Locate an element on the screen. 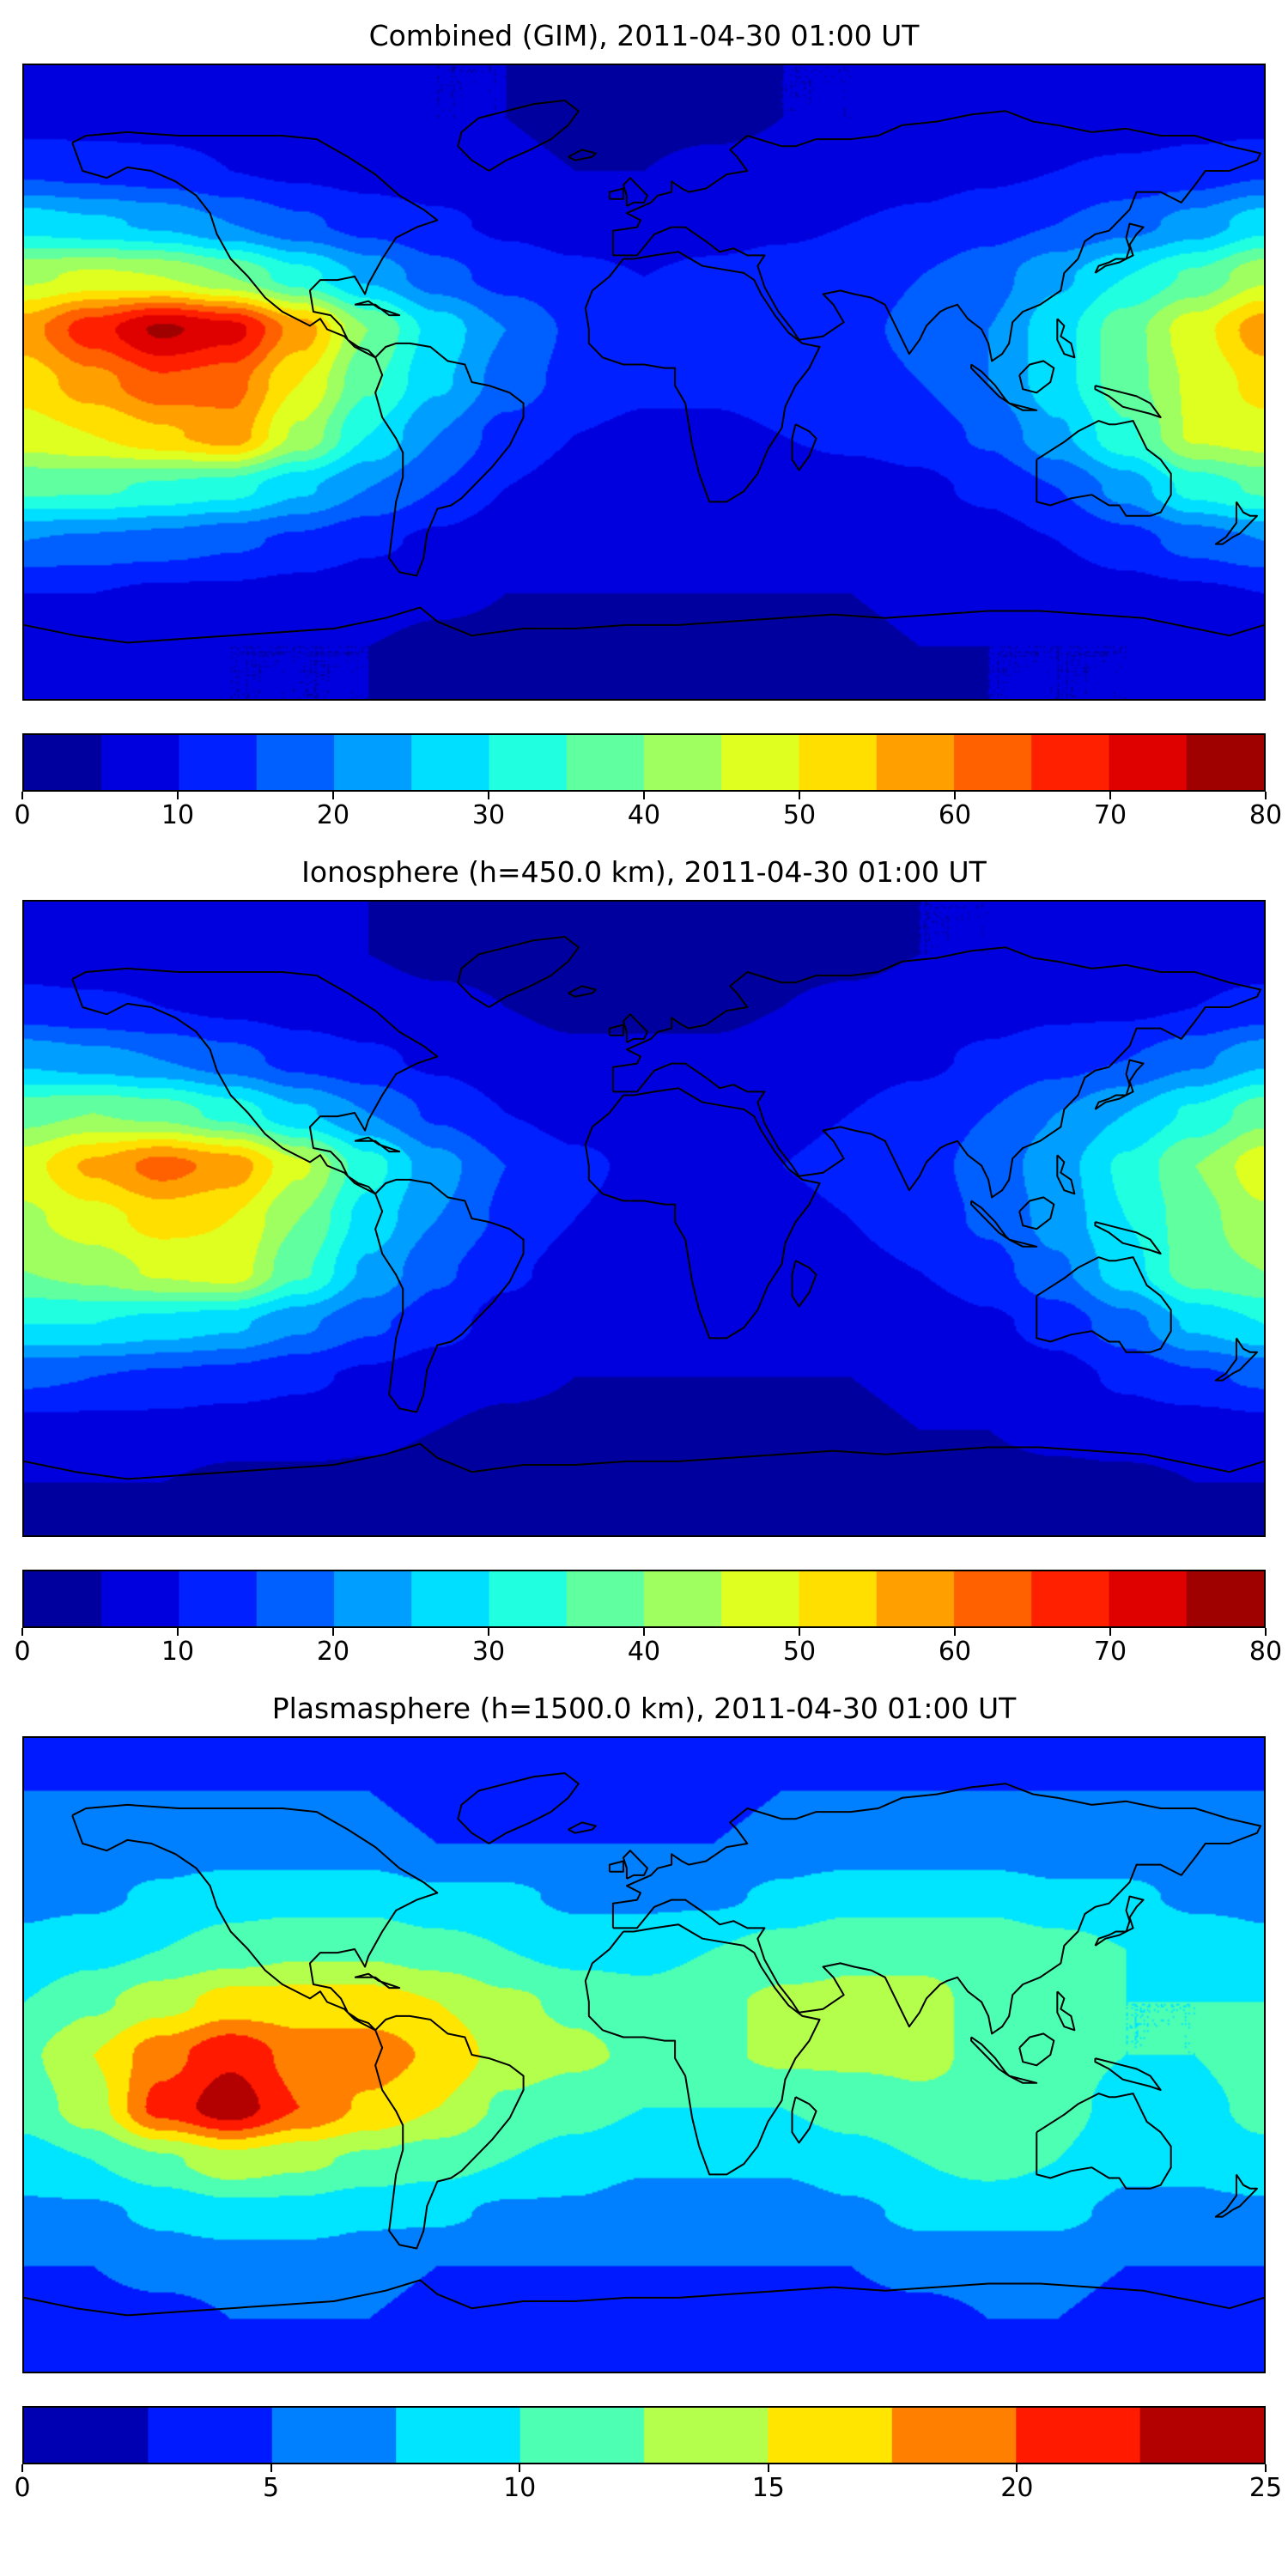 This screenshot has width=1288, height=2576. colorbar-tick-label: 80 is located at coordinates (1266, 815).